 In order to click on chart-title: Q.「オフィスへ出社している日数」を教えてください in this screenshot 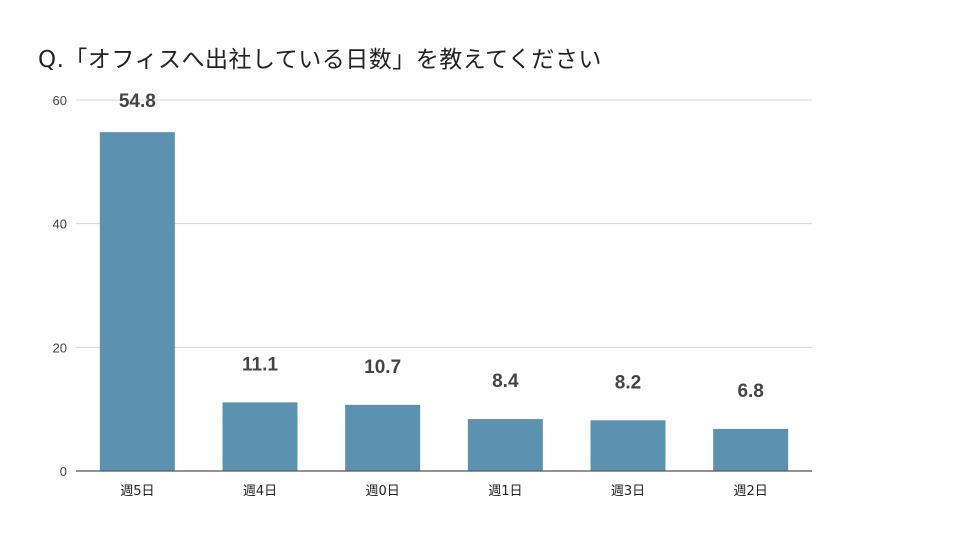, I will do `click(320, 60)`.